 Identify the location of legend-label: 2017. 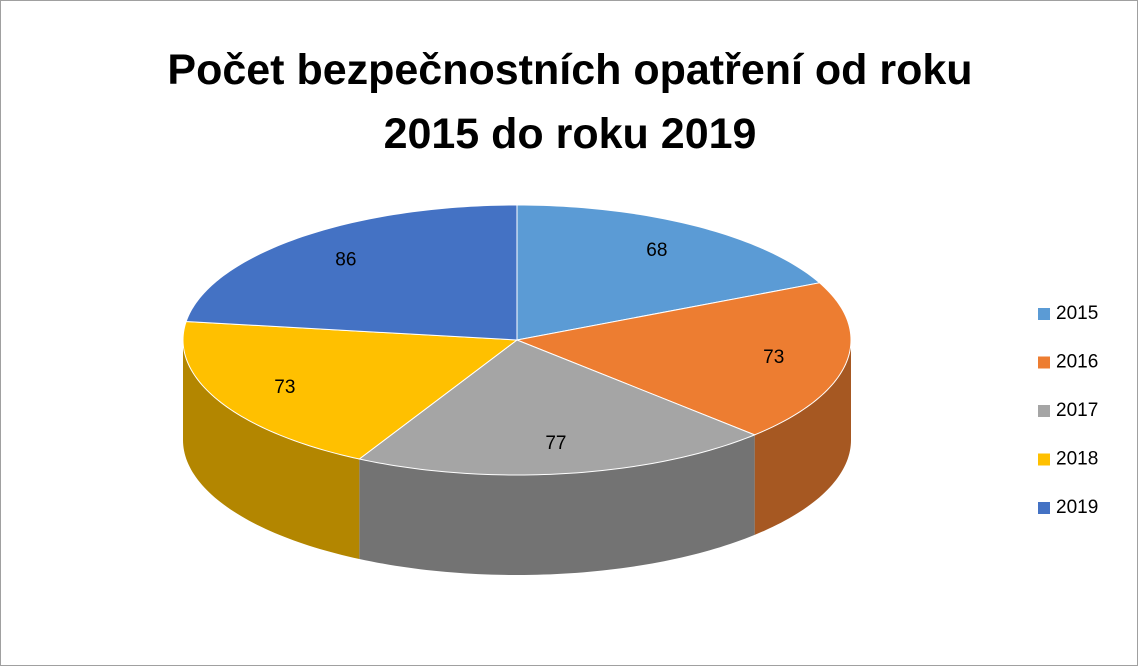
(1077, 410).